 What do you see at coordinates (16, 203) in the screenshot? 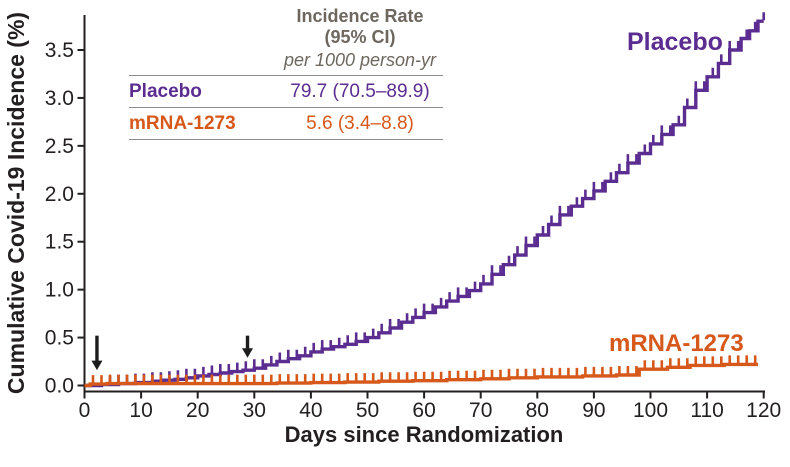
I see `y-axis-title: Cumulative Covid-19 Incidence (%)` at bounding box center [16, 203].